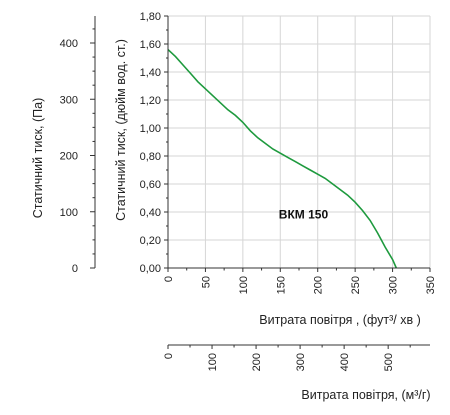 The height and width of the screenshot is (415, 450). What do you see at coordinates (300, 280) in the screenshot?
I see `x-axis-cfm: 0 50 100 150 200 250 300 350` at bounding box center [300, 280].